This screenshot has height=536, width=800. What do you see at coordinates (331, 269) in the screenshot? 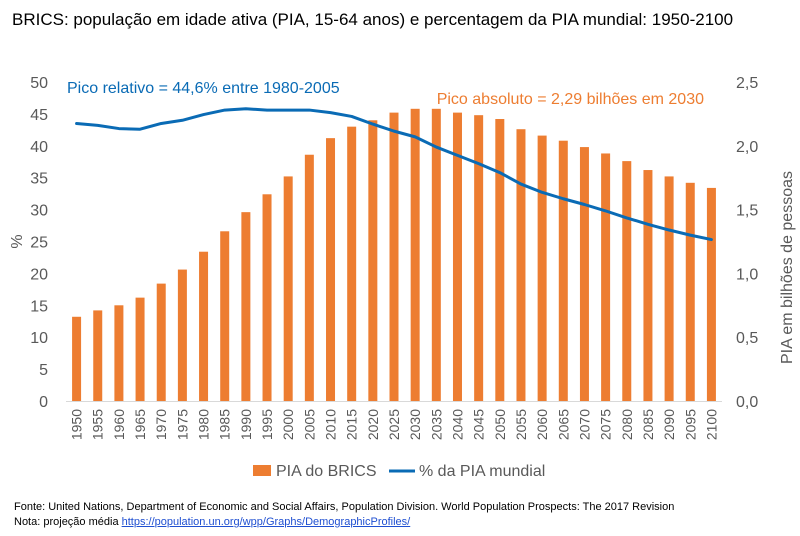
I see `bar-2010` at bounding box center [331, 269].